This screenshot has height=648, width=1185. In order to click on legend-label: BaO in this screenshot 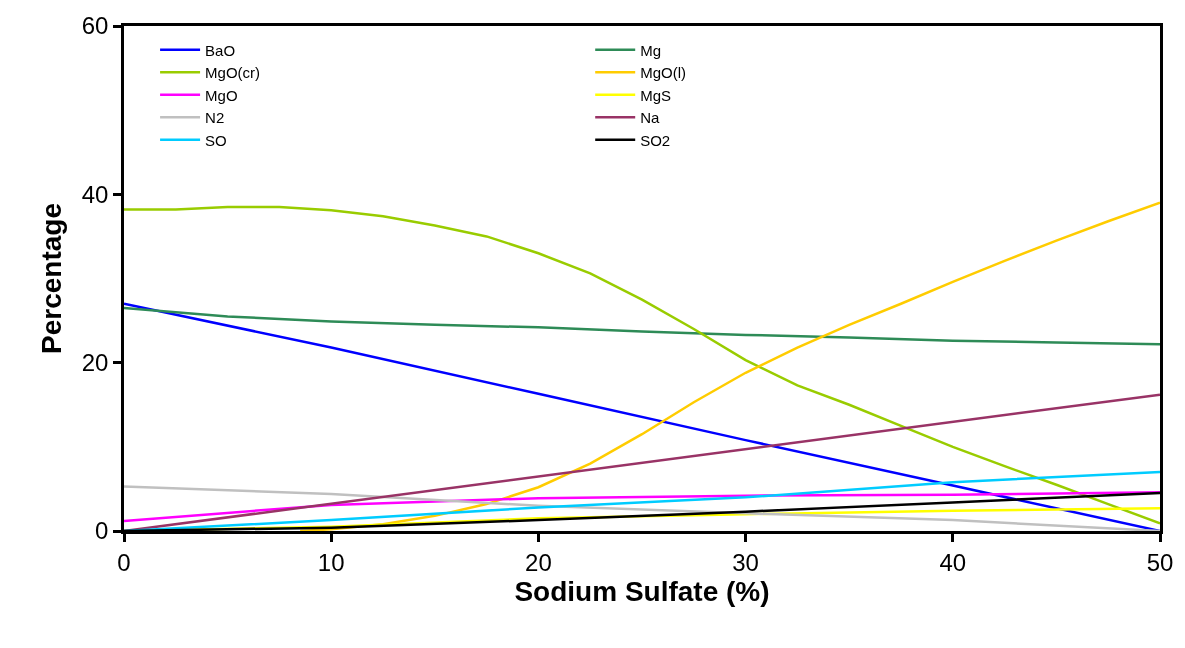, I will do `click(220, 50)`.